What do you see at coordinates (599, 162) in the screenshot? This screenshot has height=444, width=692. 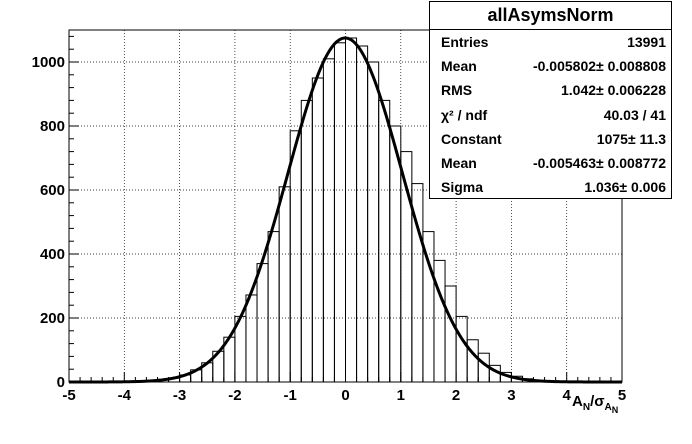 I see `stats-value: -0.005463± 0.008772` at bounding box center [599, 162].